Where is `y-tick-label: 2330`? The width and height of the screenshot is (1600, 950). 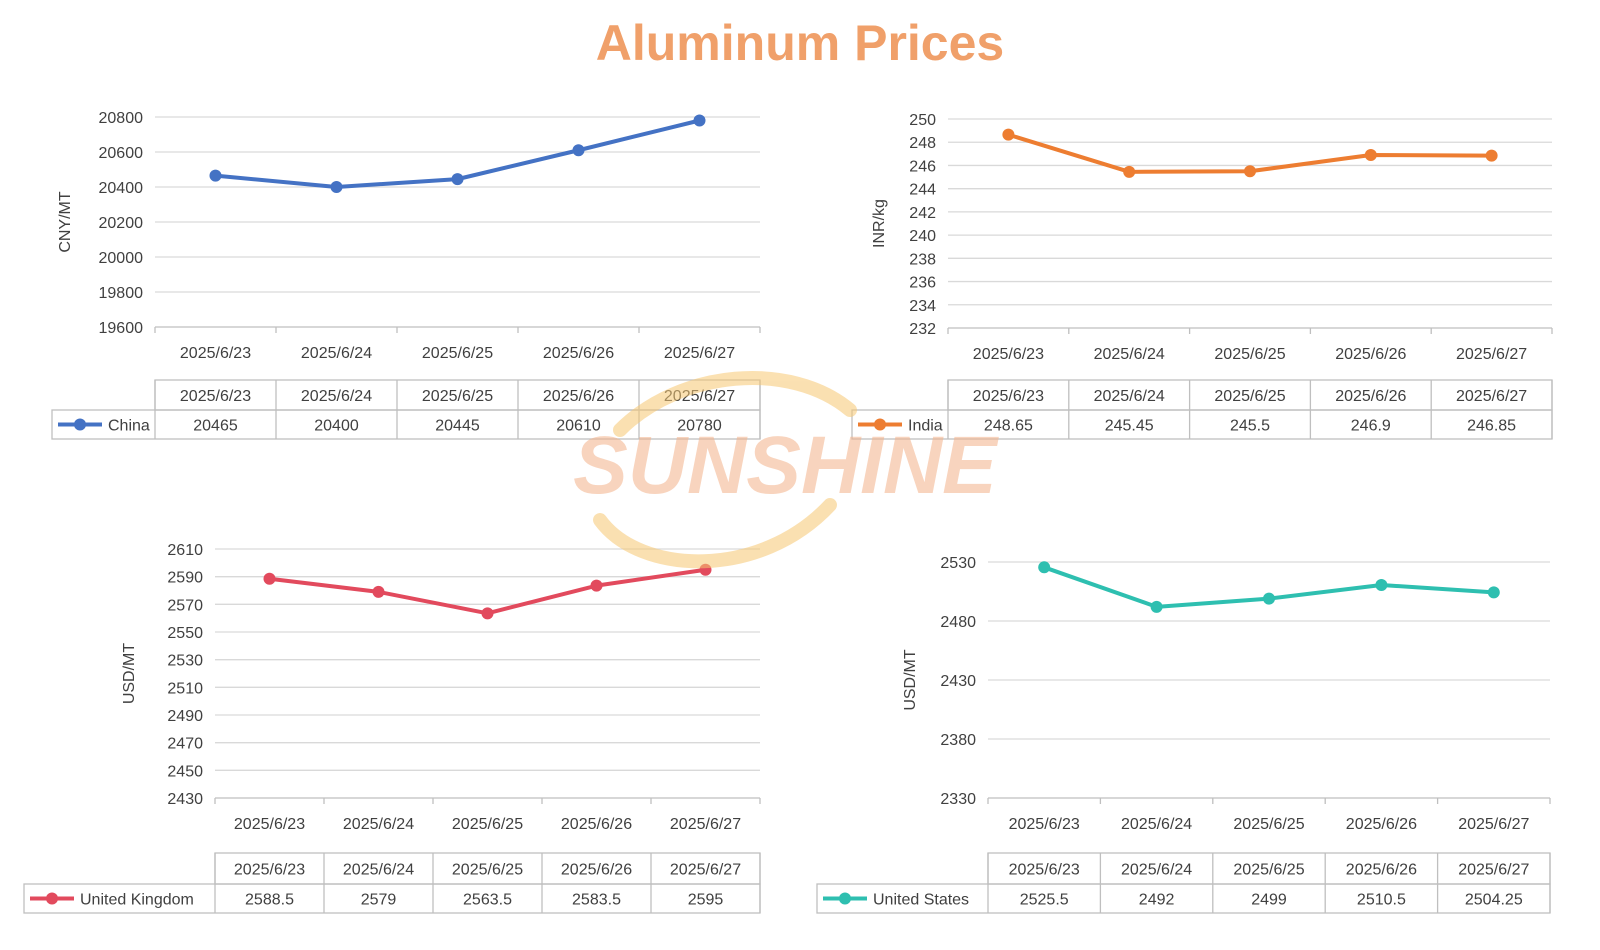
y-tick-label: 2330 is located at coordinates (958, 799).